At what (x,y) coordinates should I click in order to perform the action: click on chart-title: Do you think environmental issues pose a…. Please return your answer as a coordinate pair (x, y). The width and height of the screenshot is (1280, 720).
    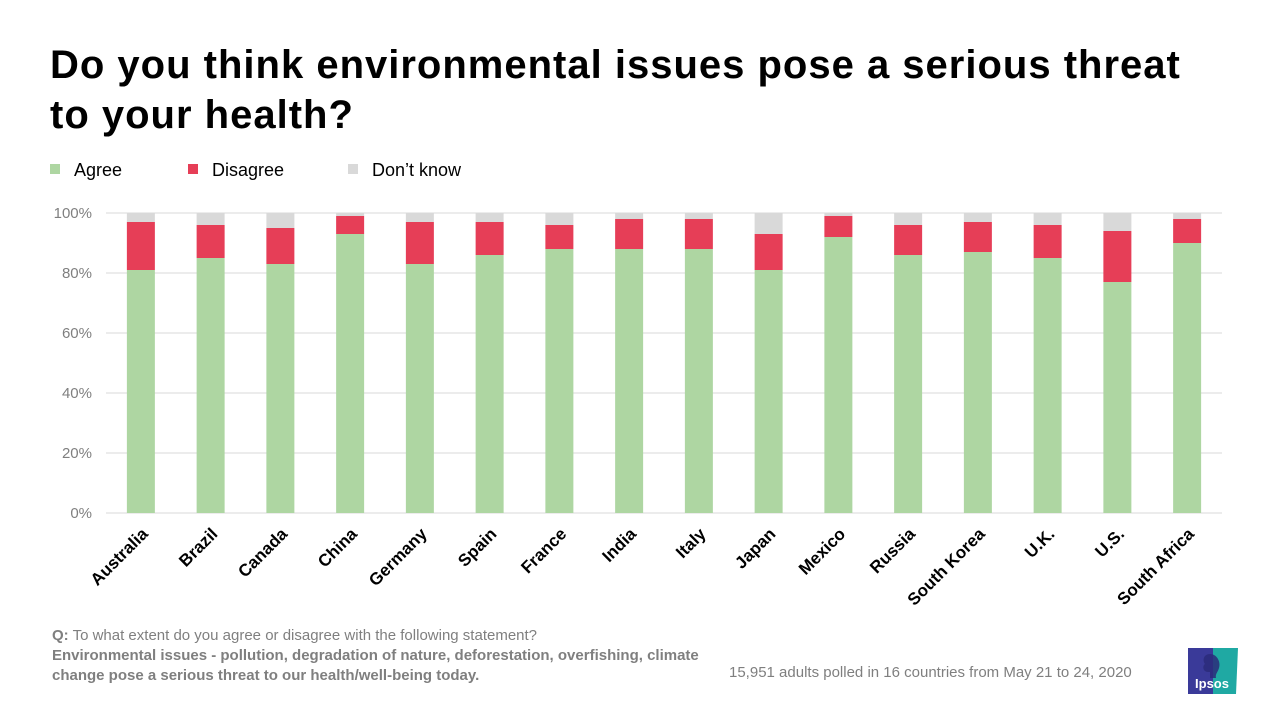
    Looking at the image, I should click on (615, 90).